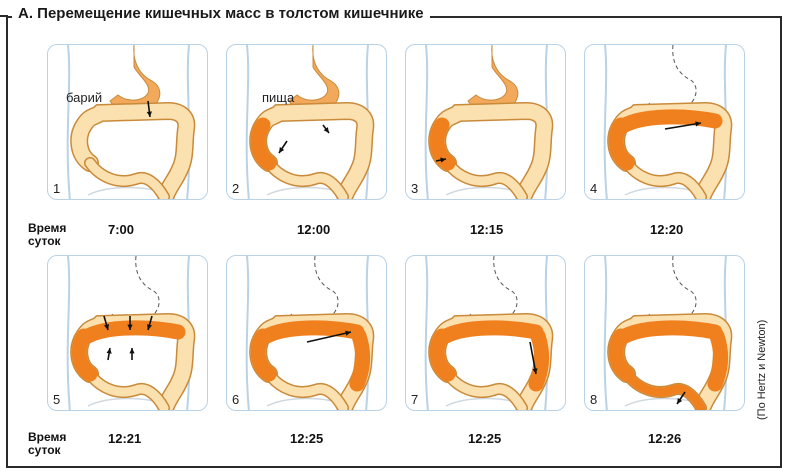 This screenshot has height=475, width=791. I want to click on time-label-8: 12:26, so click(665, 438).